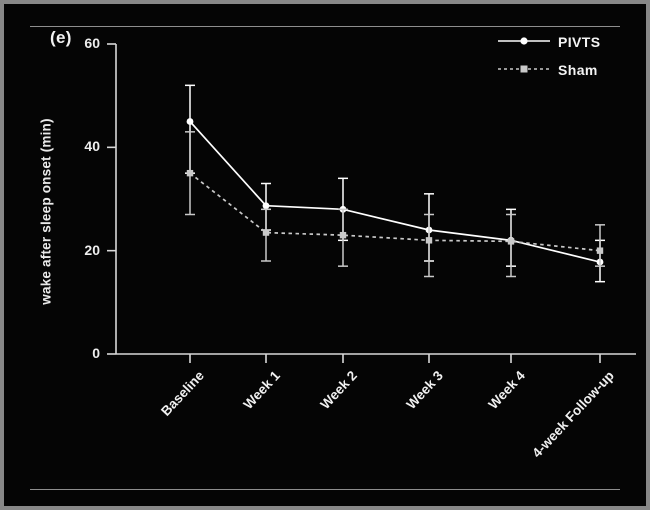 This screenshot has height=510, width=650. I want to click on top-divider-rule, so click(325, 26).